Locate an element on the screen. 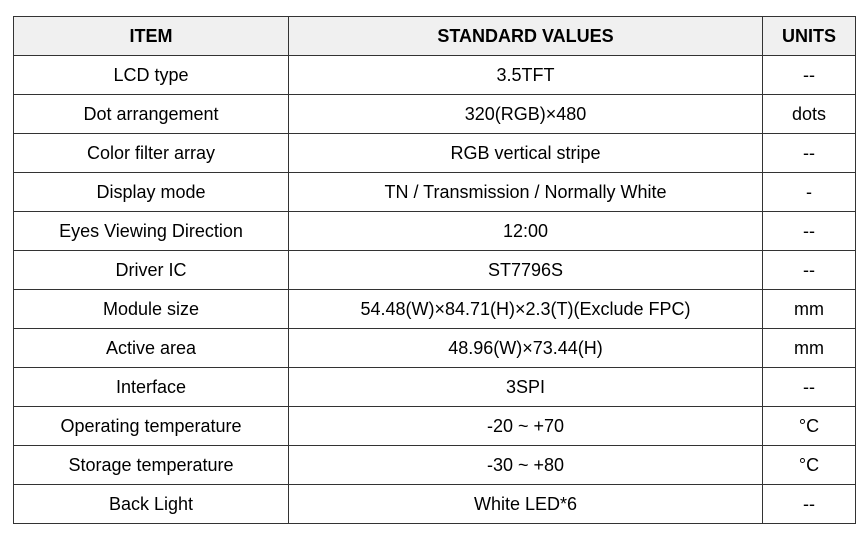 The height and width of the screenshot is (535, 868). table-cell: 320(RGB)×480 is located at coordinates (525, 114).